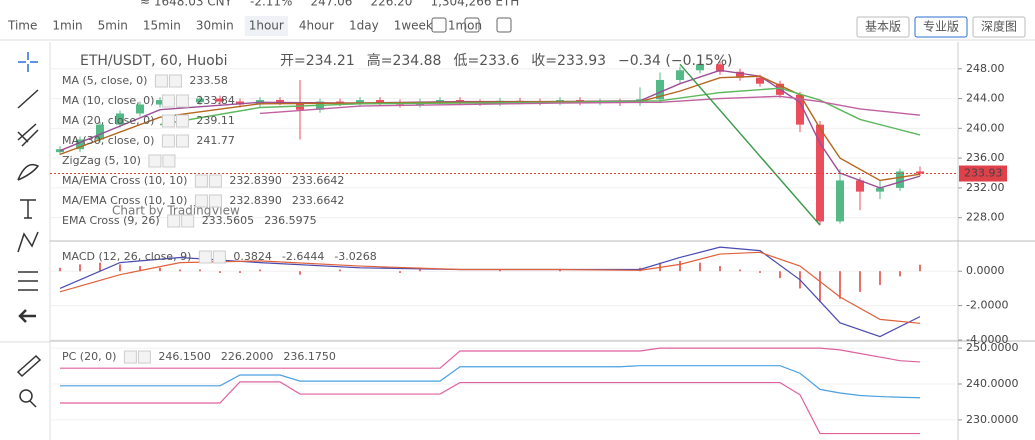  I want to click on indicator-value: 241.77, so click(215, 140).